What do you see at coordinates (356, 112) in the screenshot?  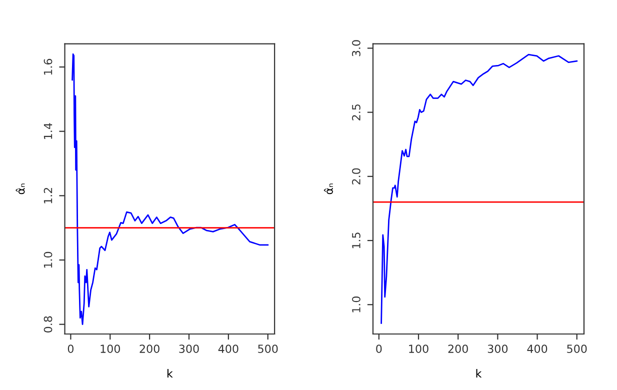 I see `y-tick-label: 2.5` at bounding box center [356, 112].